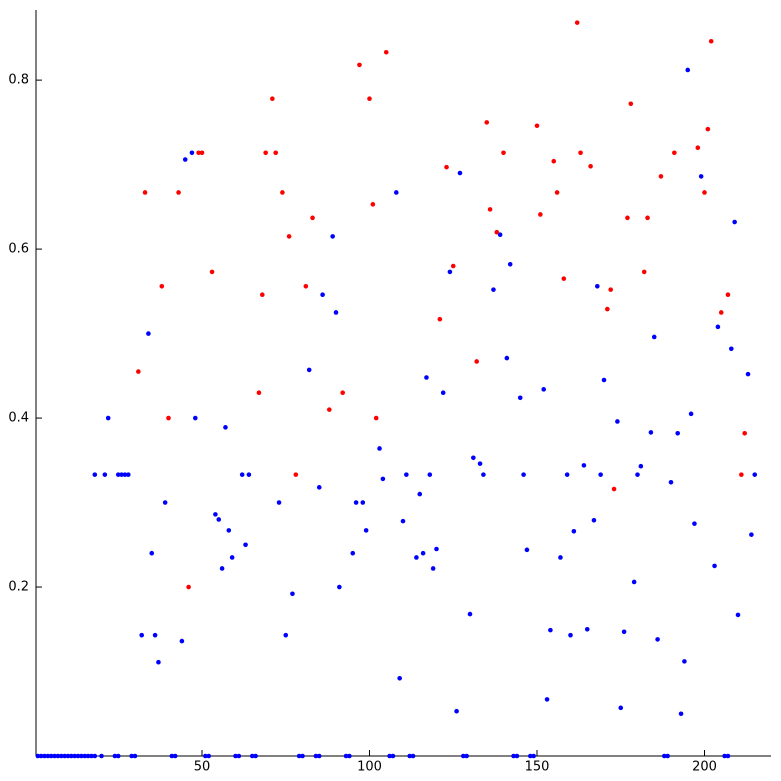 The width and height of the screenshot is (781, 781). I want to click on y-tick-label: 0.6, so click(18, 249).